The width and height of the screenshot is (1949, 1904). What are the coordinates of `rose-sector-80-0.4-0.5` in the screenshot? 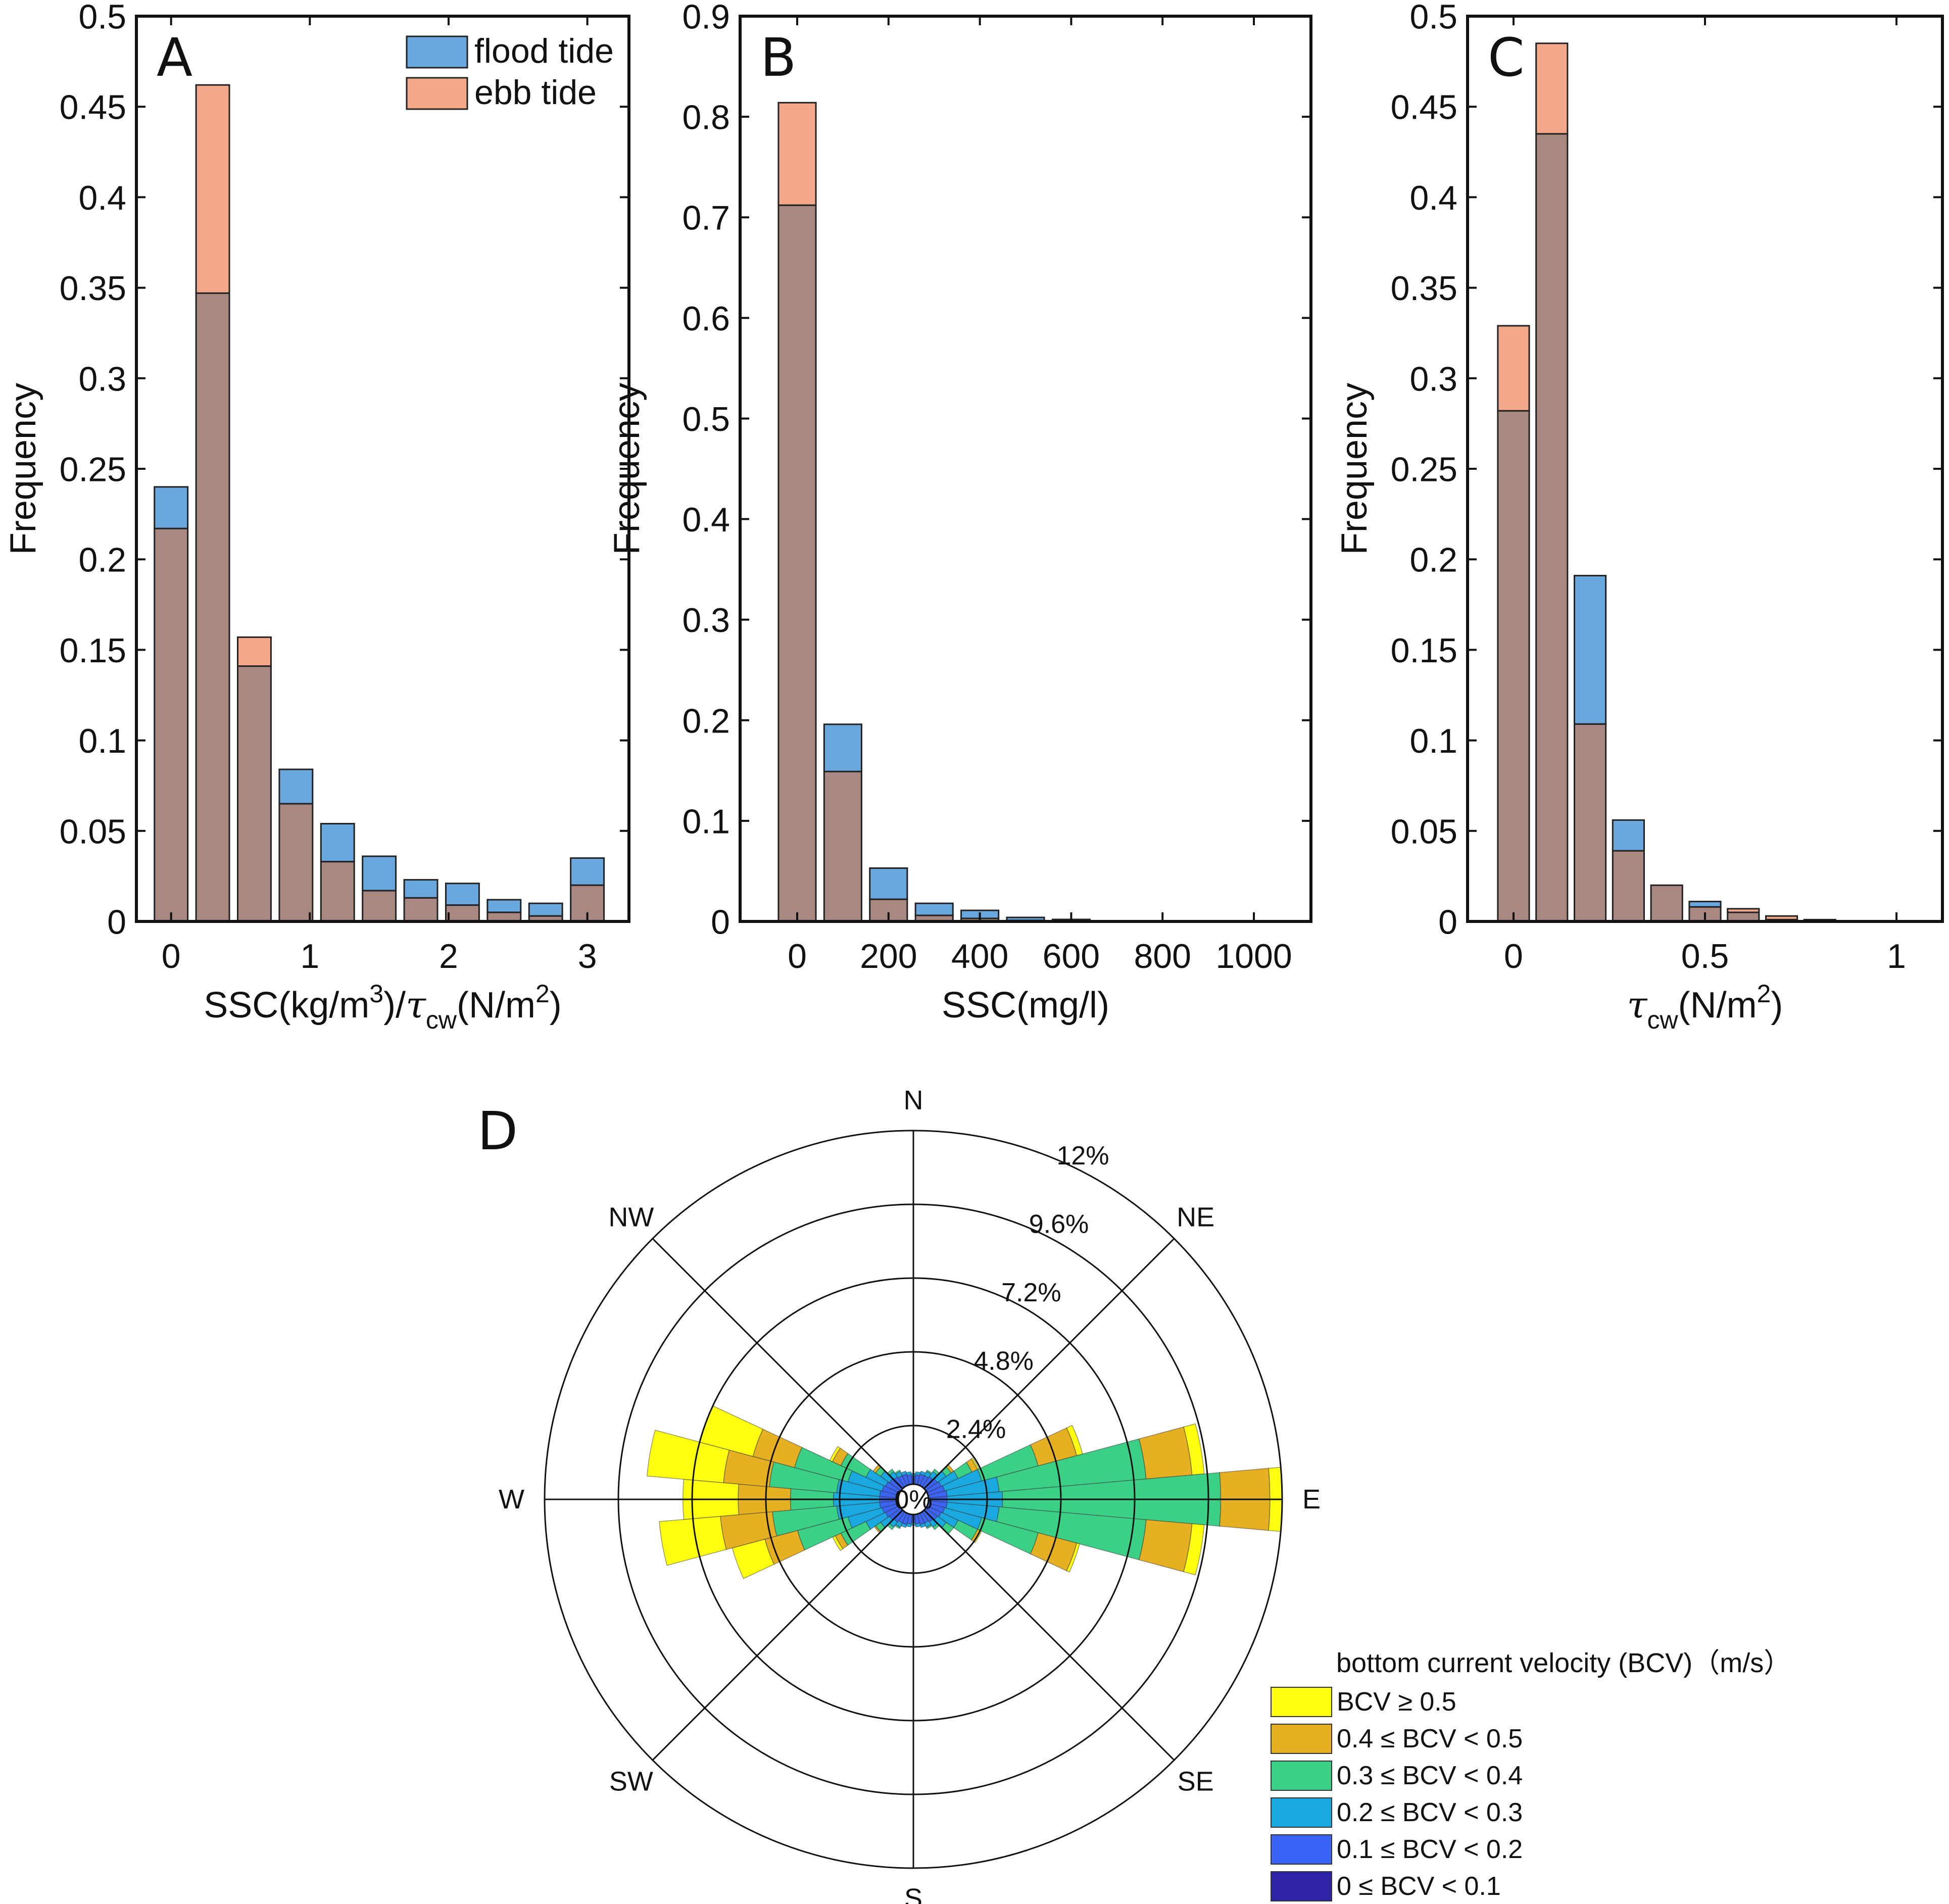 It's located at (1166, 1453).